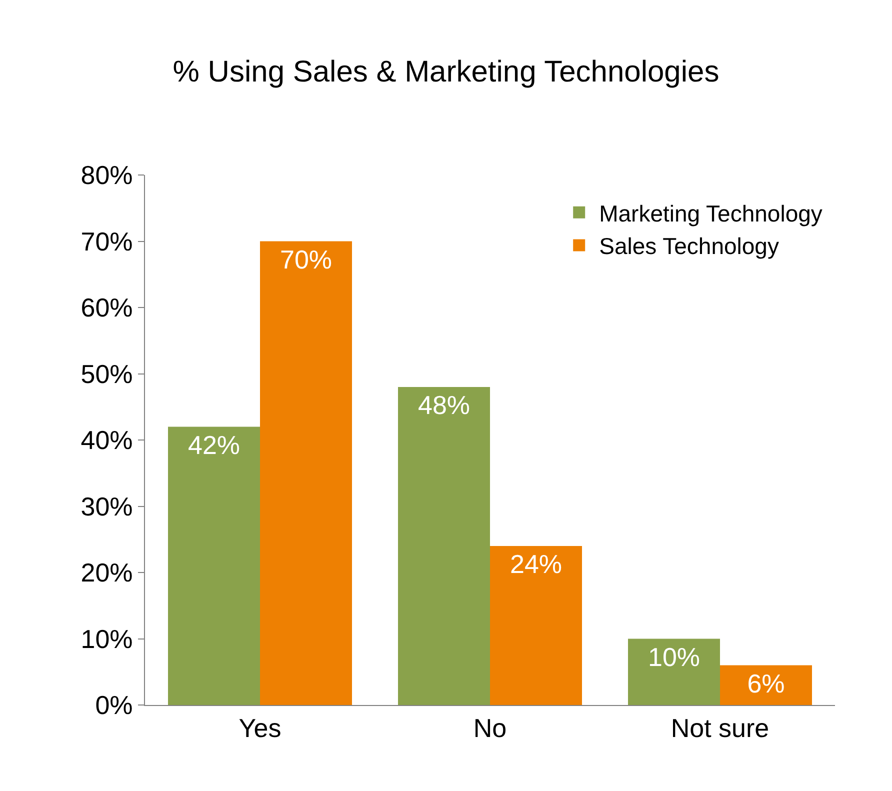 The width and height of the screenshot is (892, 791). Describe the element at coordinates (674, 657) in the screenshot. I see `data-label: 10%` at that location.